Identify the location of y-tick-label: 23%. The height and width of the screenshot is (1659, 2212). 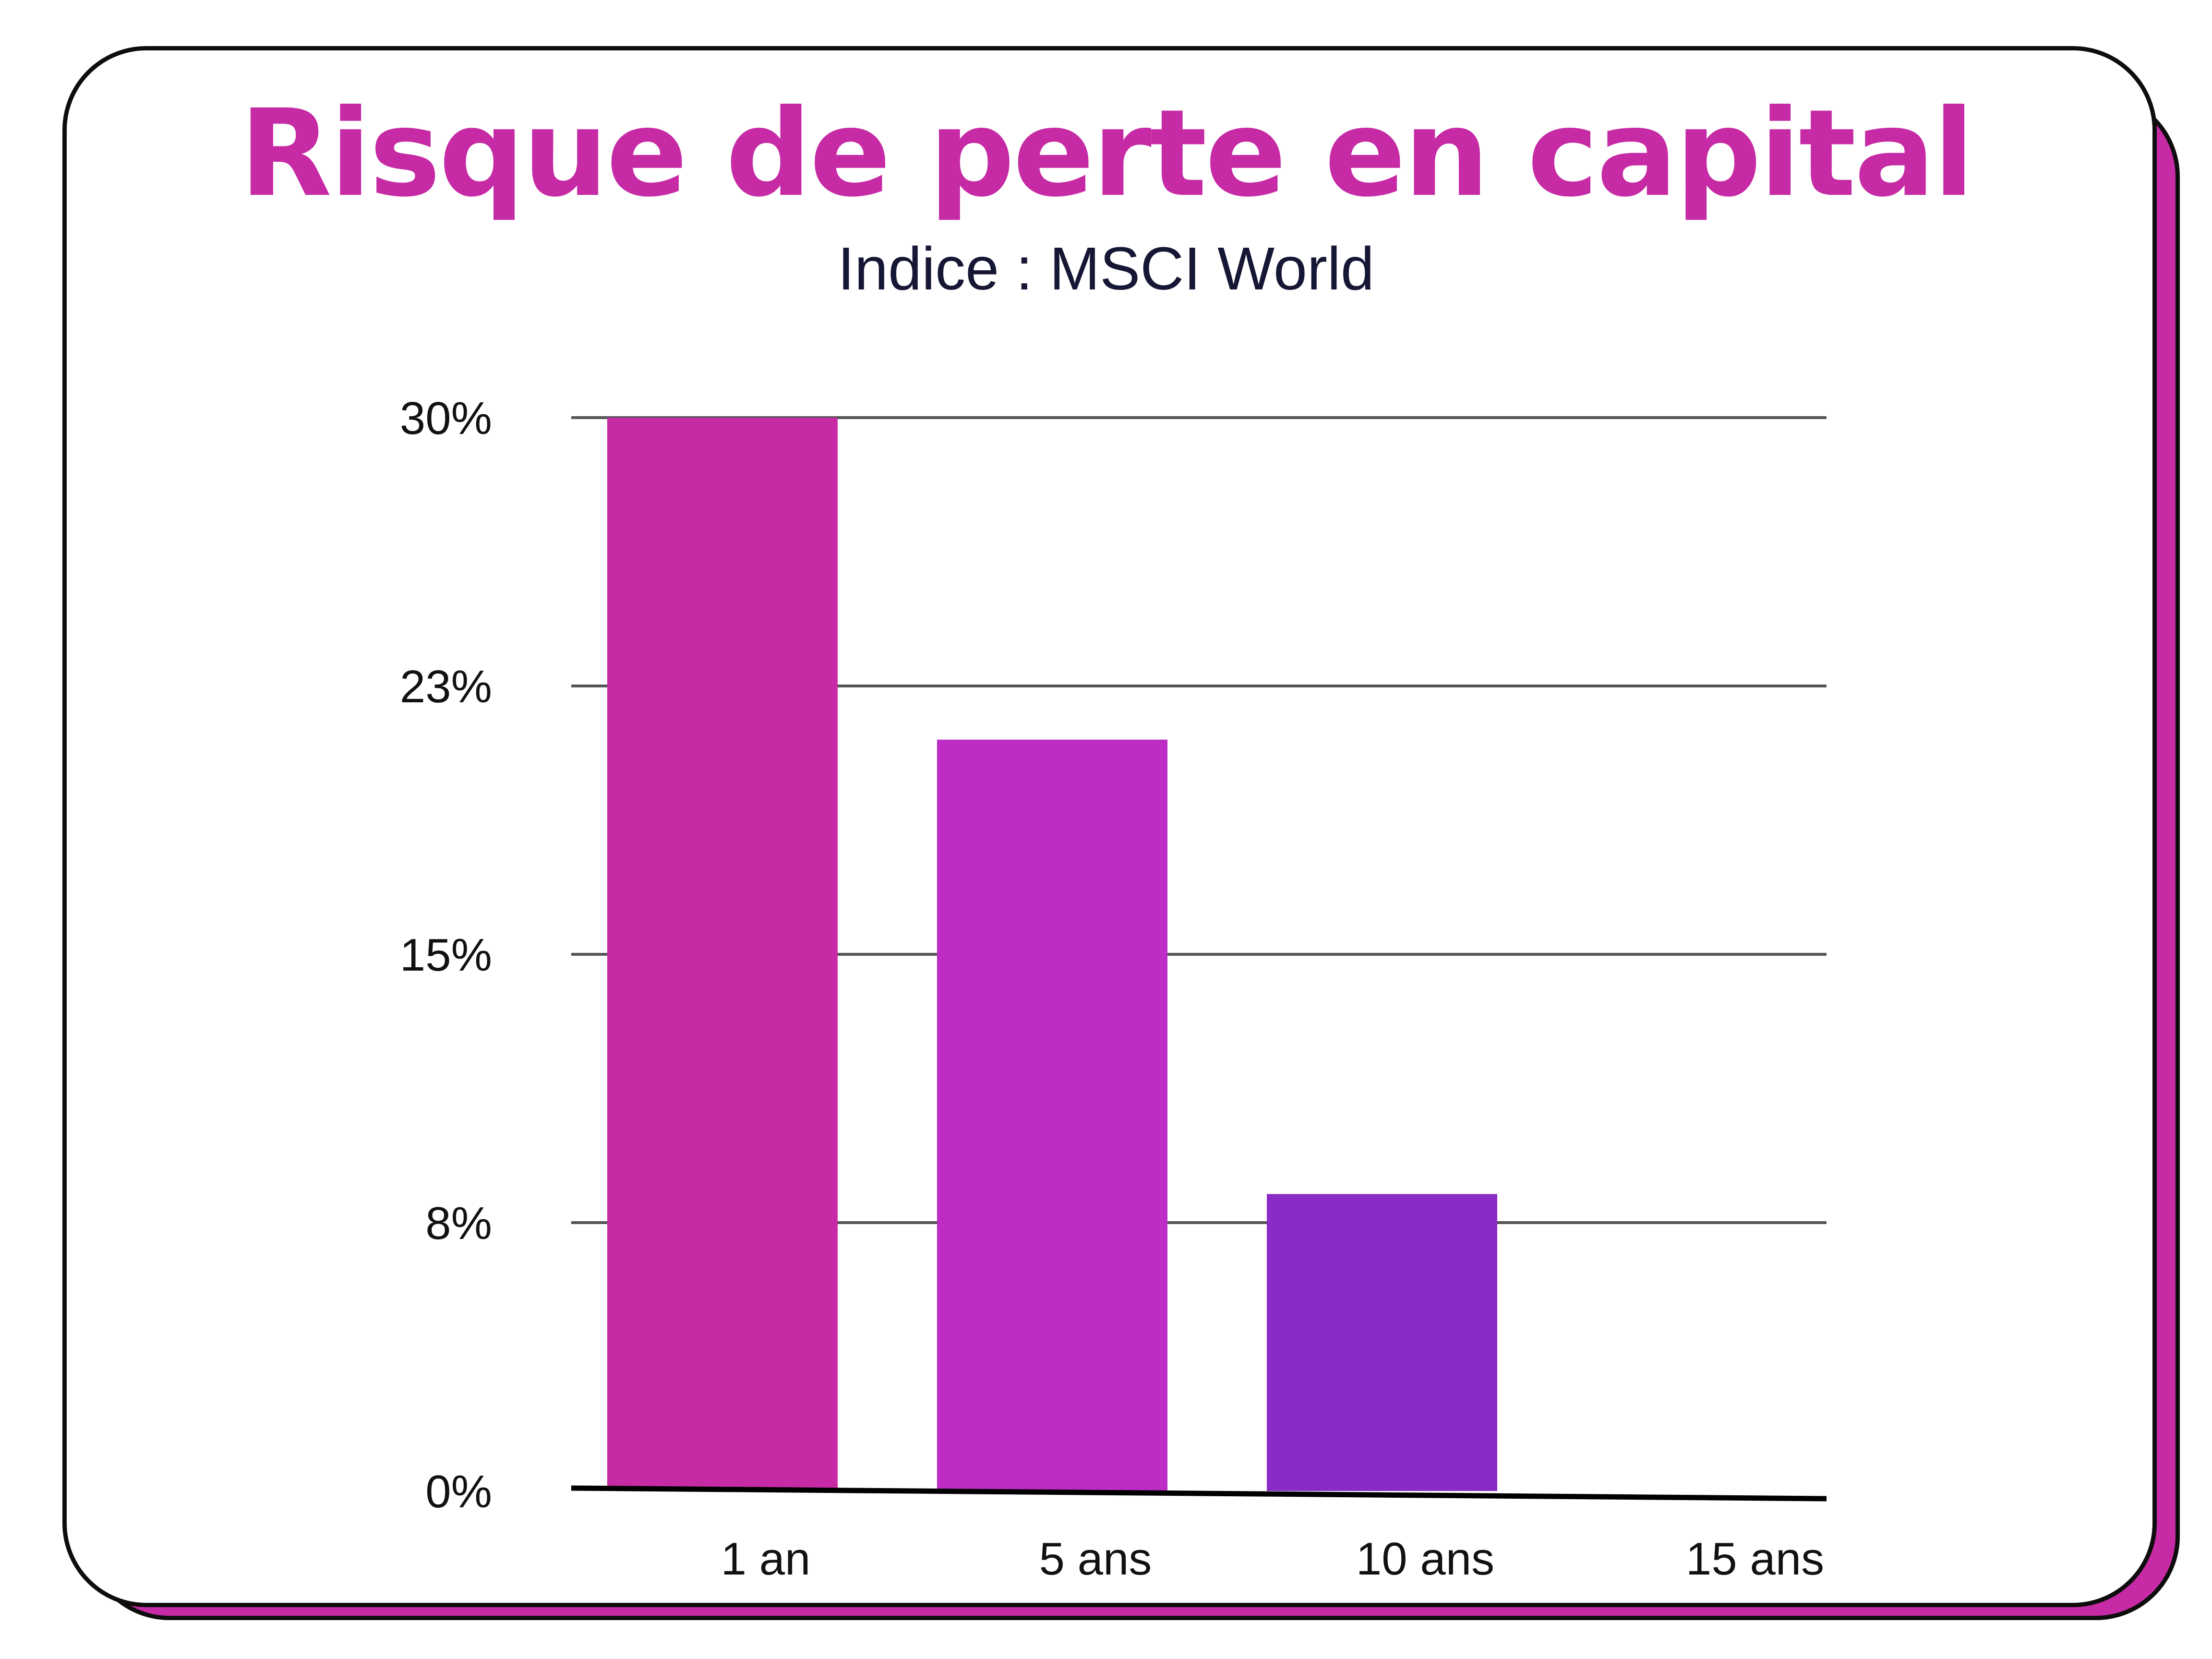
(446, 686).